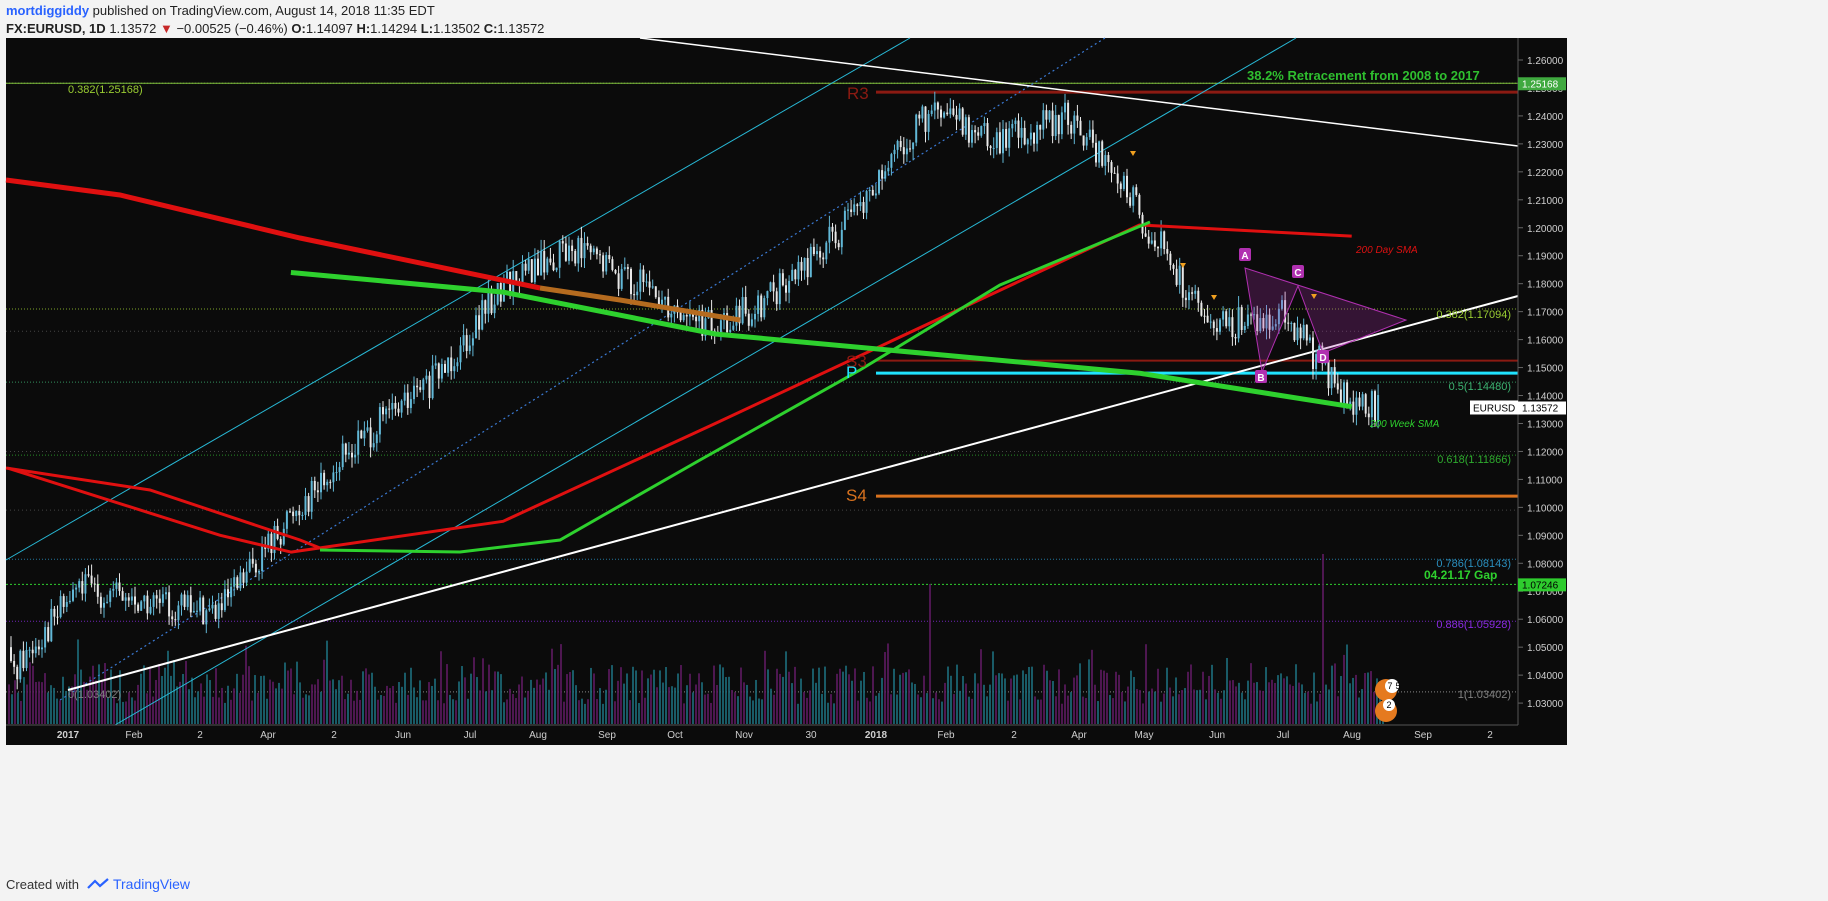  I want to click on long-term-sma-line, so click(640, 304).